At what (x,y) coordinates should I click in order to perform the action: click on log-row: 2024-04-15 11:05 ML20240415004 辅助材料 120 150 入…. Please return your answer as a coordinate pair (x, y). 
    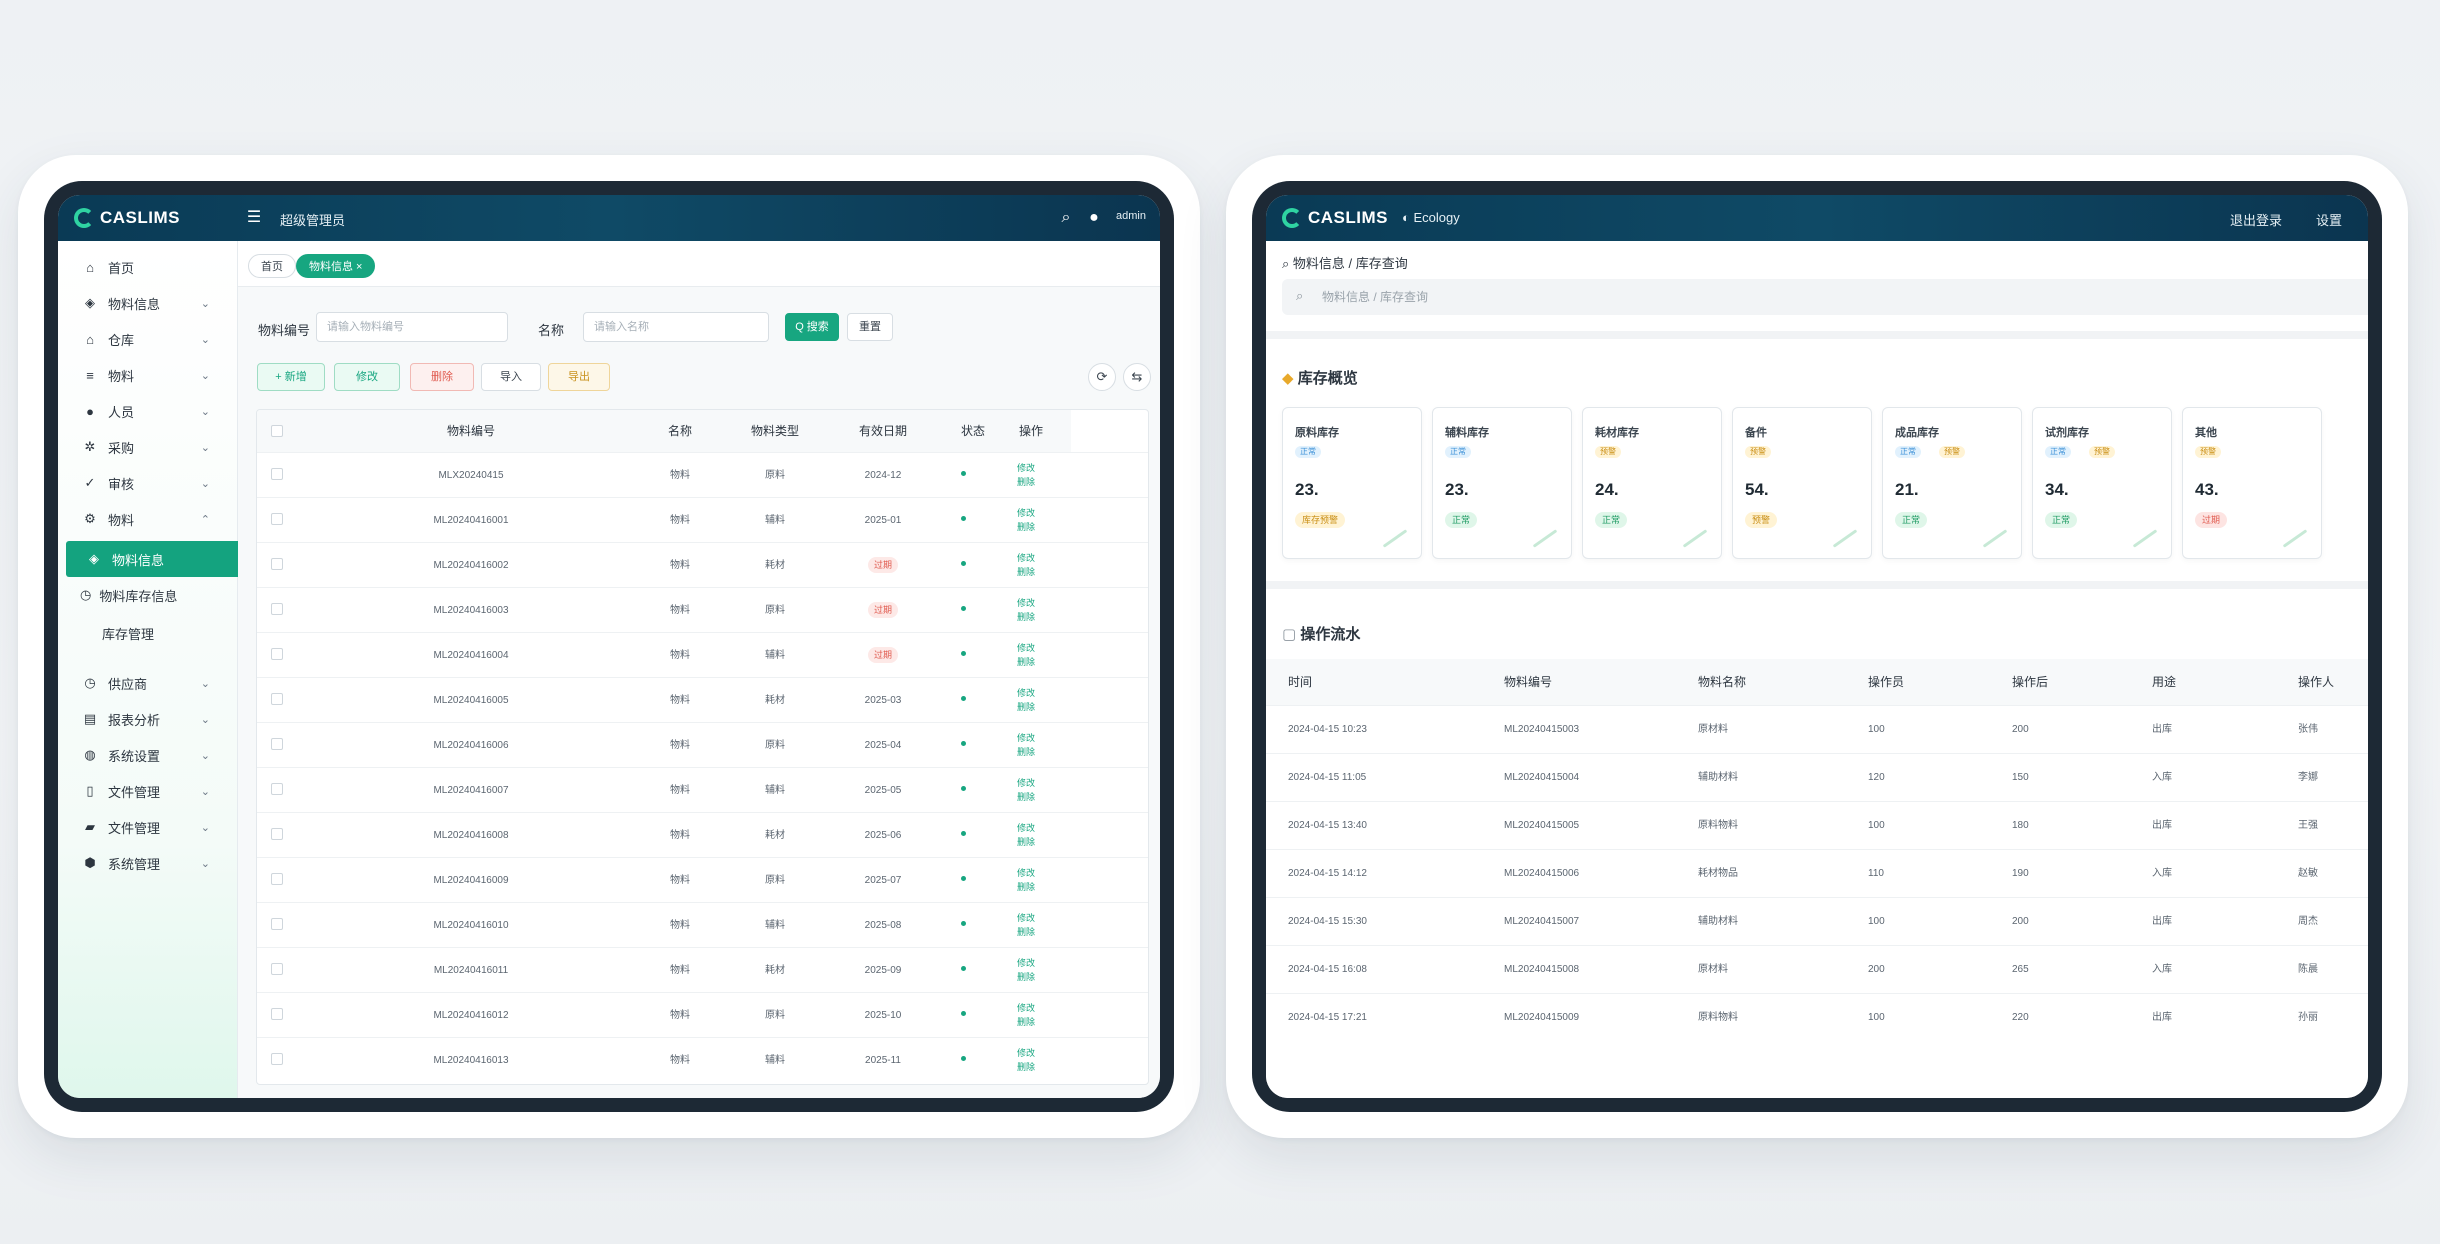
    Looking at the image, I should click on (1817, 777).